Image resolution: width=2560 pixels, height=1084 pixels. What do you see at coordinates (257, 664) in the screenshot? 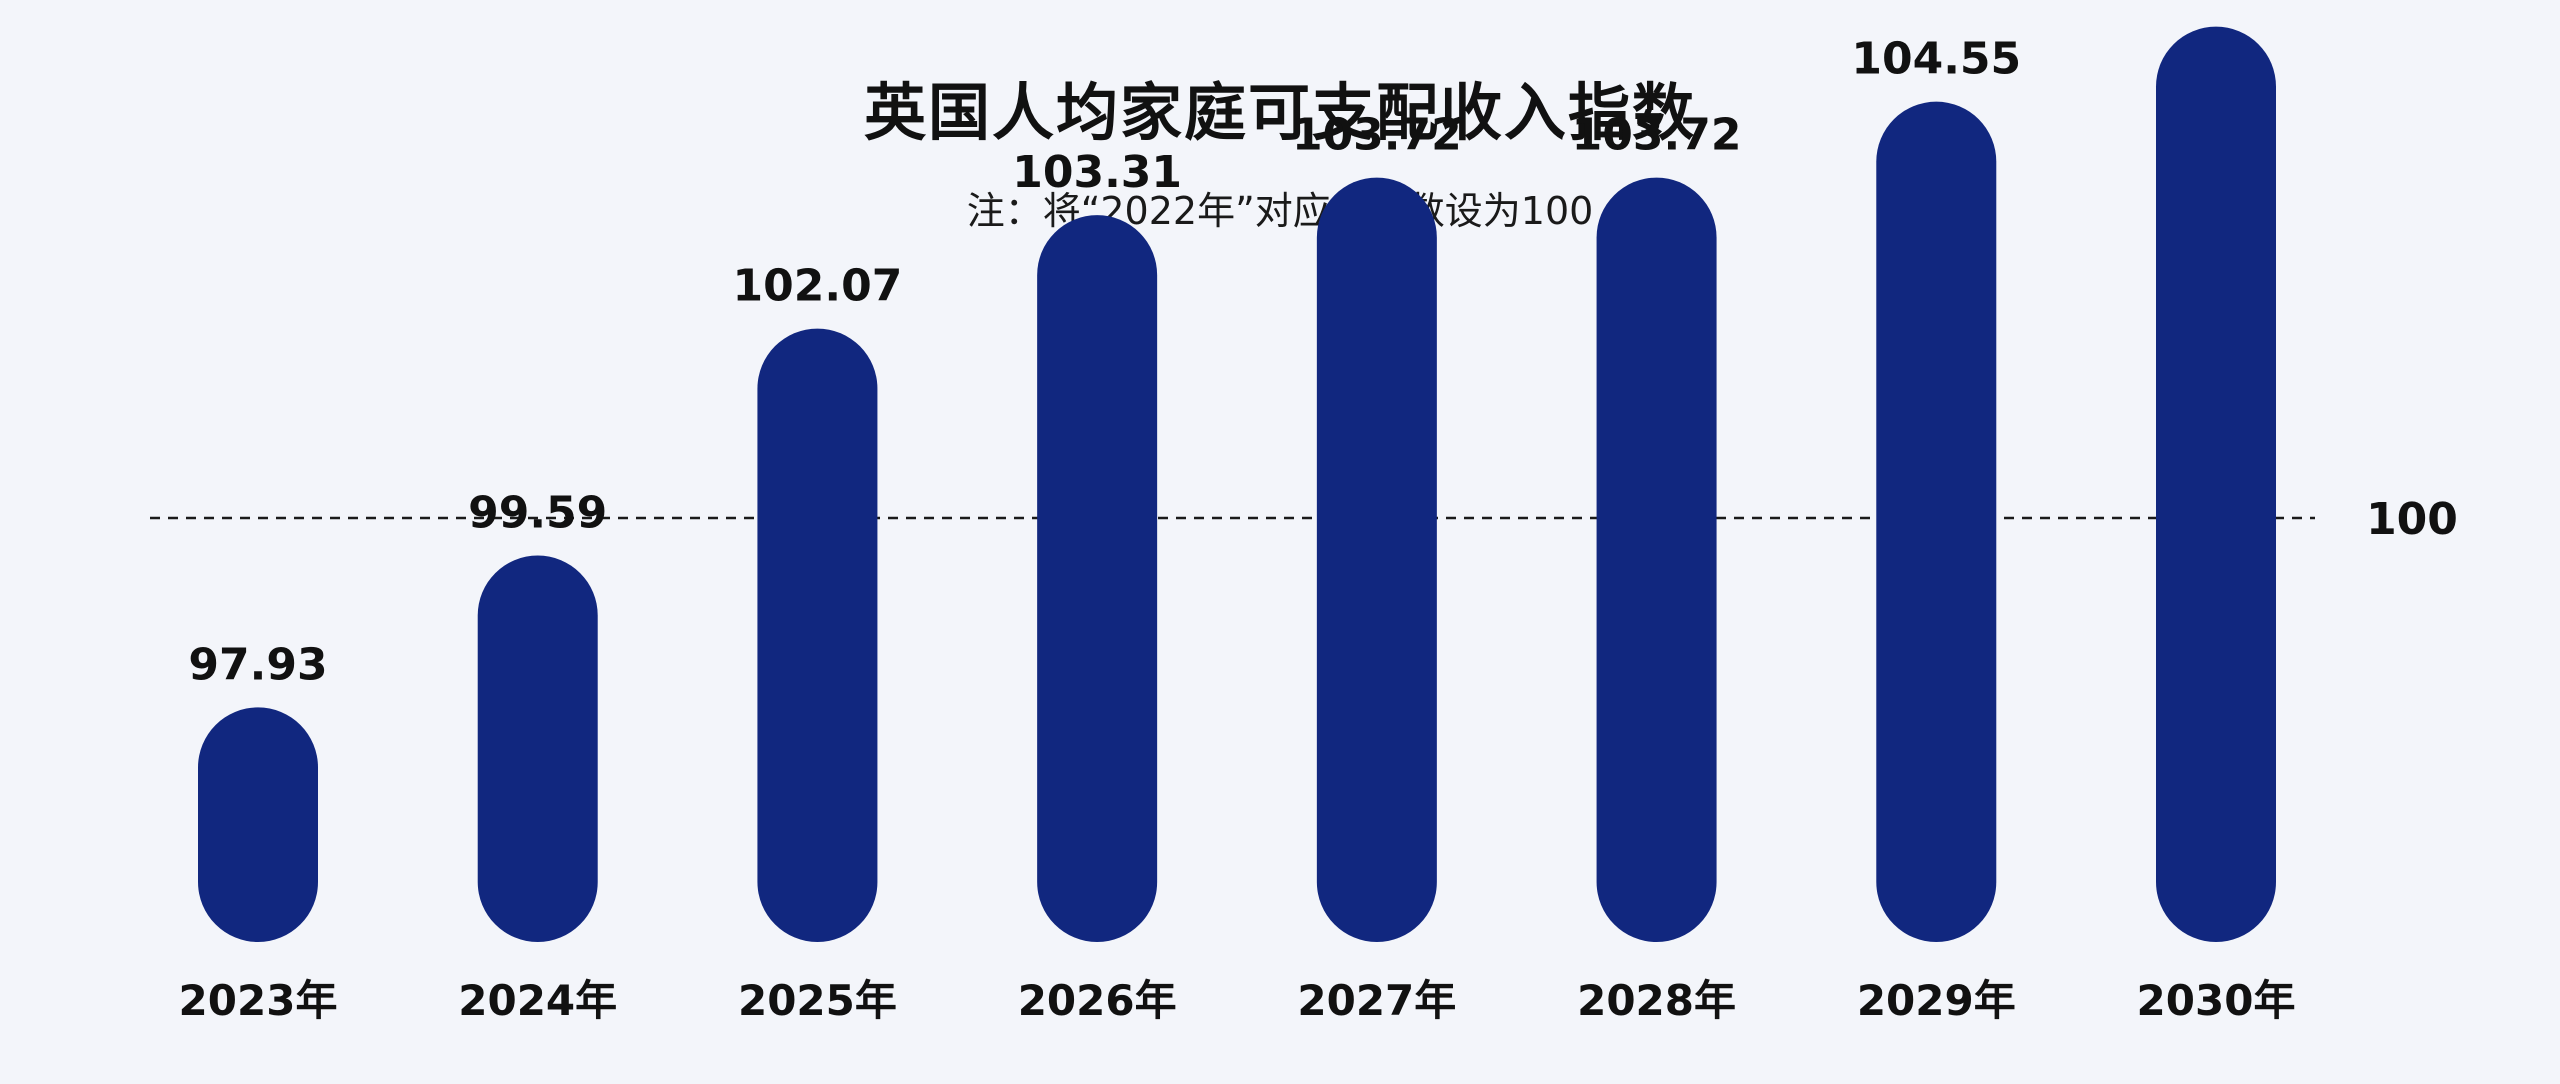
I see `bar-value-label: 97.93` at bounding box center [257, 664].